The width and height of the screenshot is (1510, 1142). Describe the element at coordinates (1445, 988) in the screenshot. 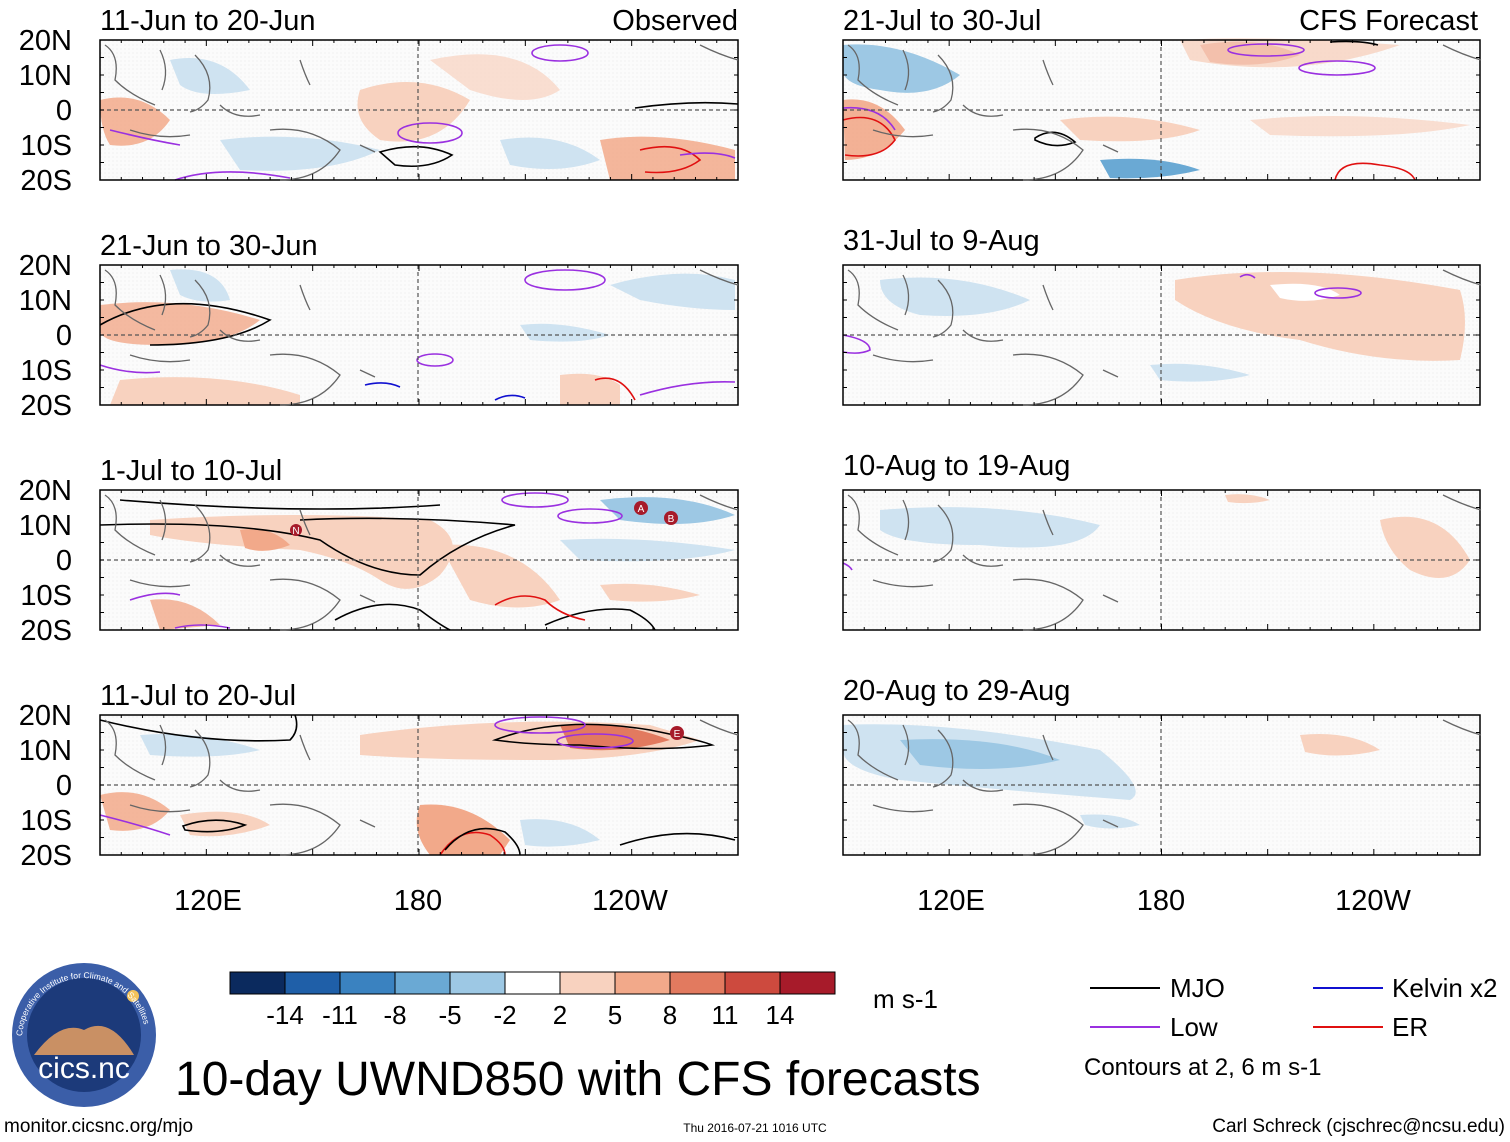

I see `legend-kelvin-label: Kelvin x2` at that location.